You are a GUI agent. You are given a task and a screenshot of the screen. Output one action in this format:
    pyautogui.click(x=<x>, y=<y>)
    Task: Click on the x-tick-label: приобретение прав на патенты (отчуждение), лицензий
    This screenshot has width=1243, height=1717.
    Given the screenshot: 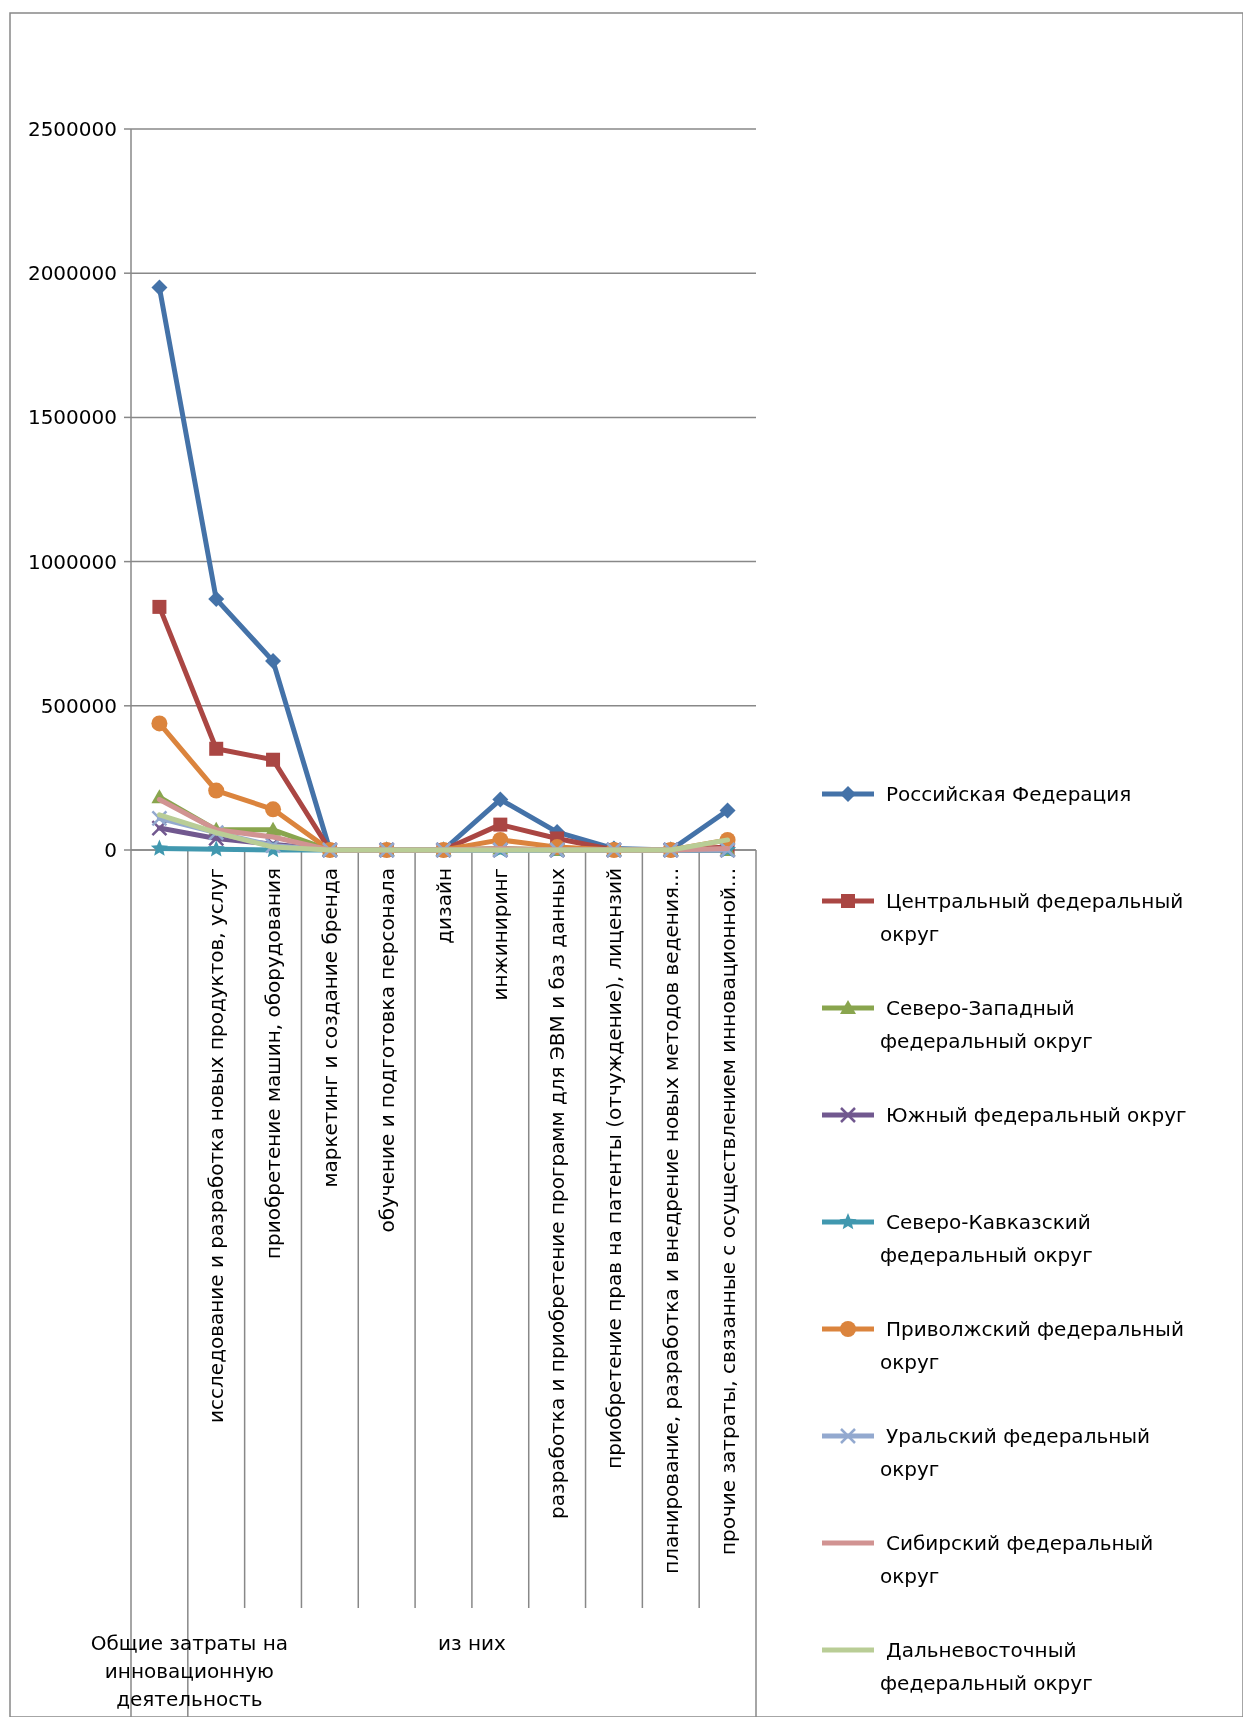 What is the action you would take?
    pyautogui.click(x=613, y=1168)
    